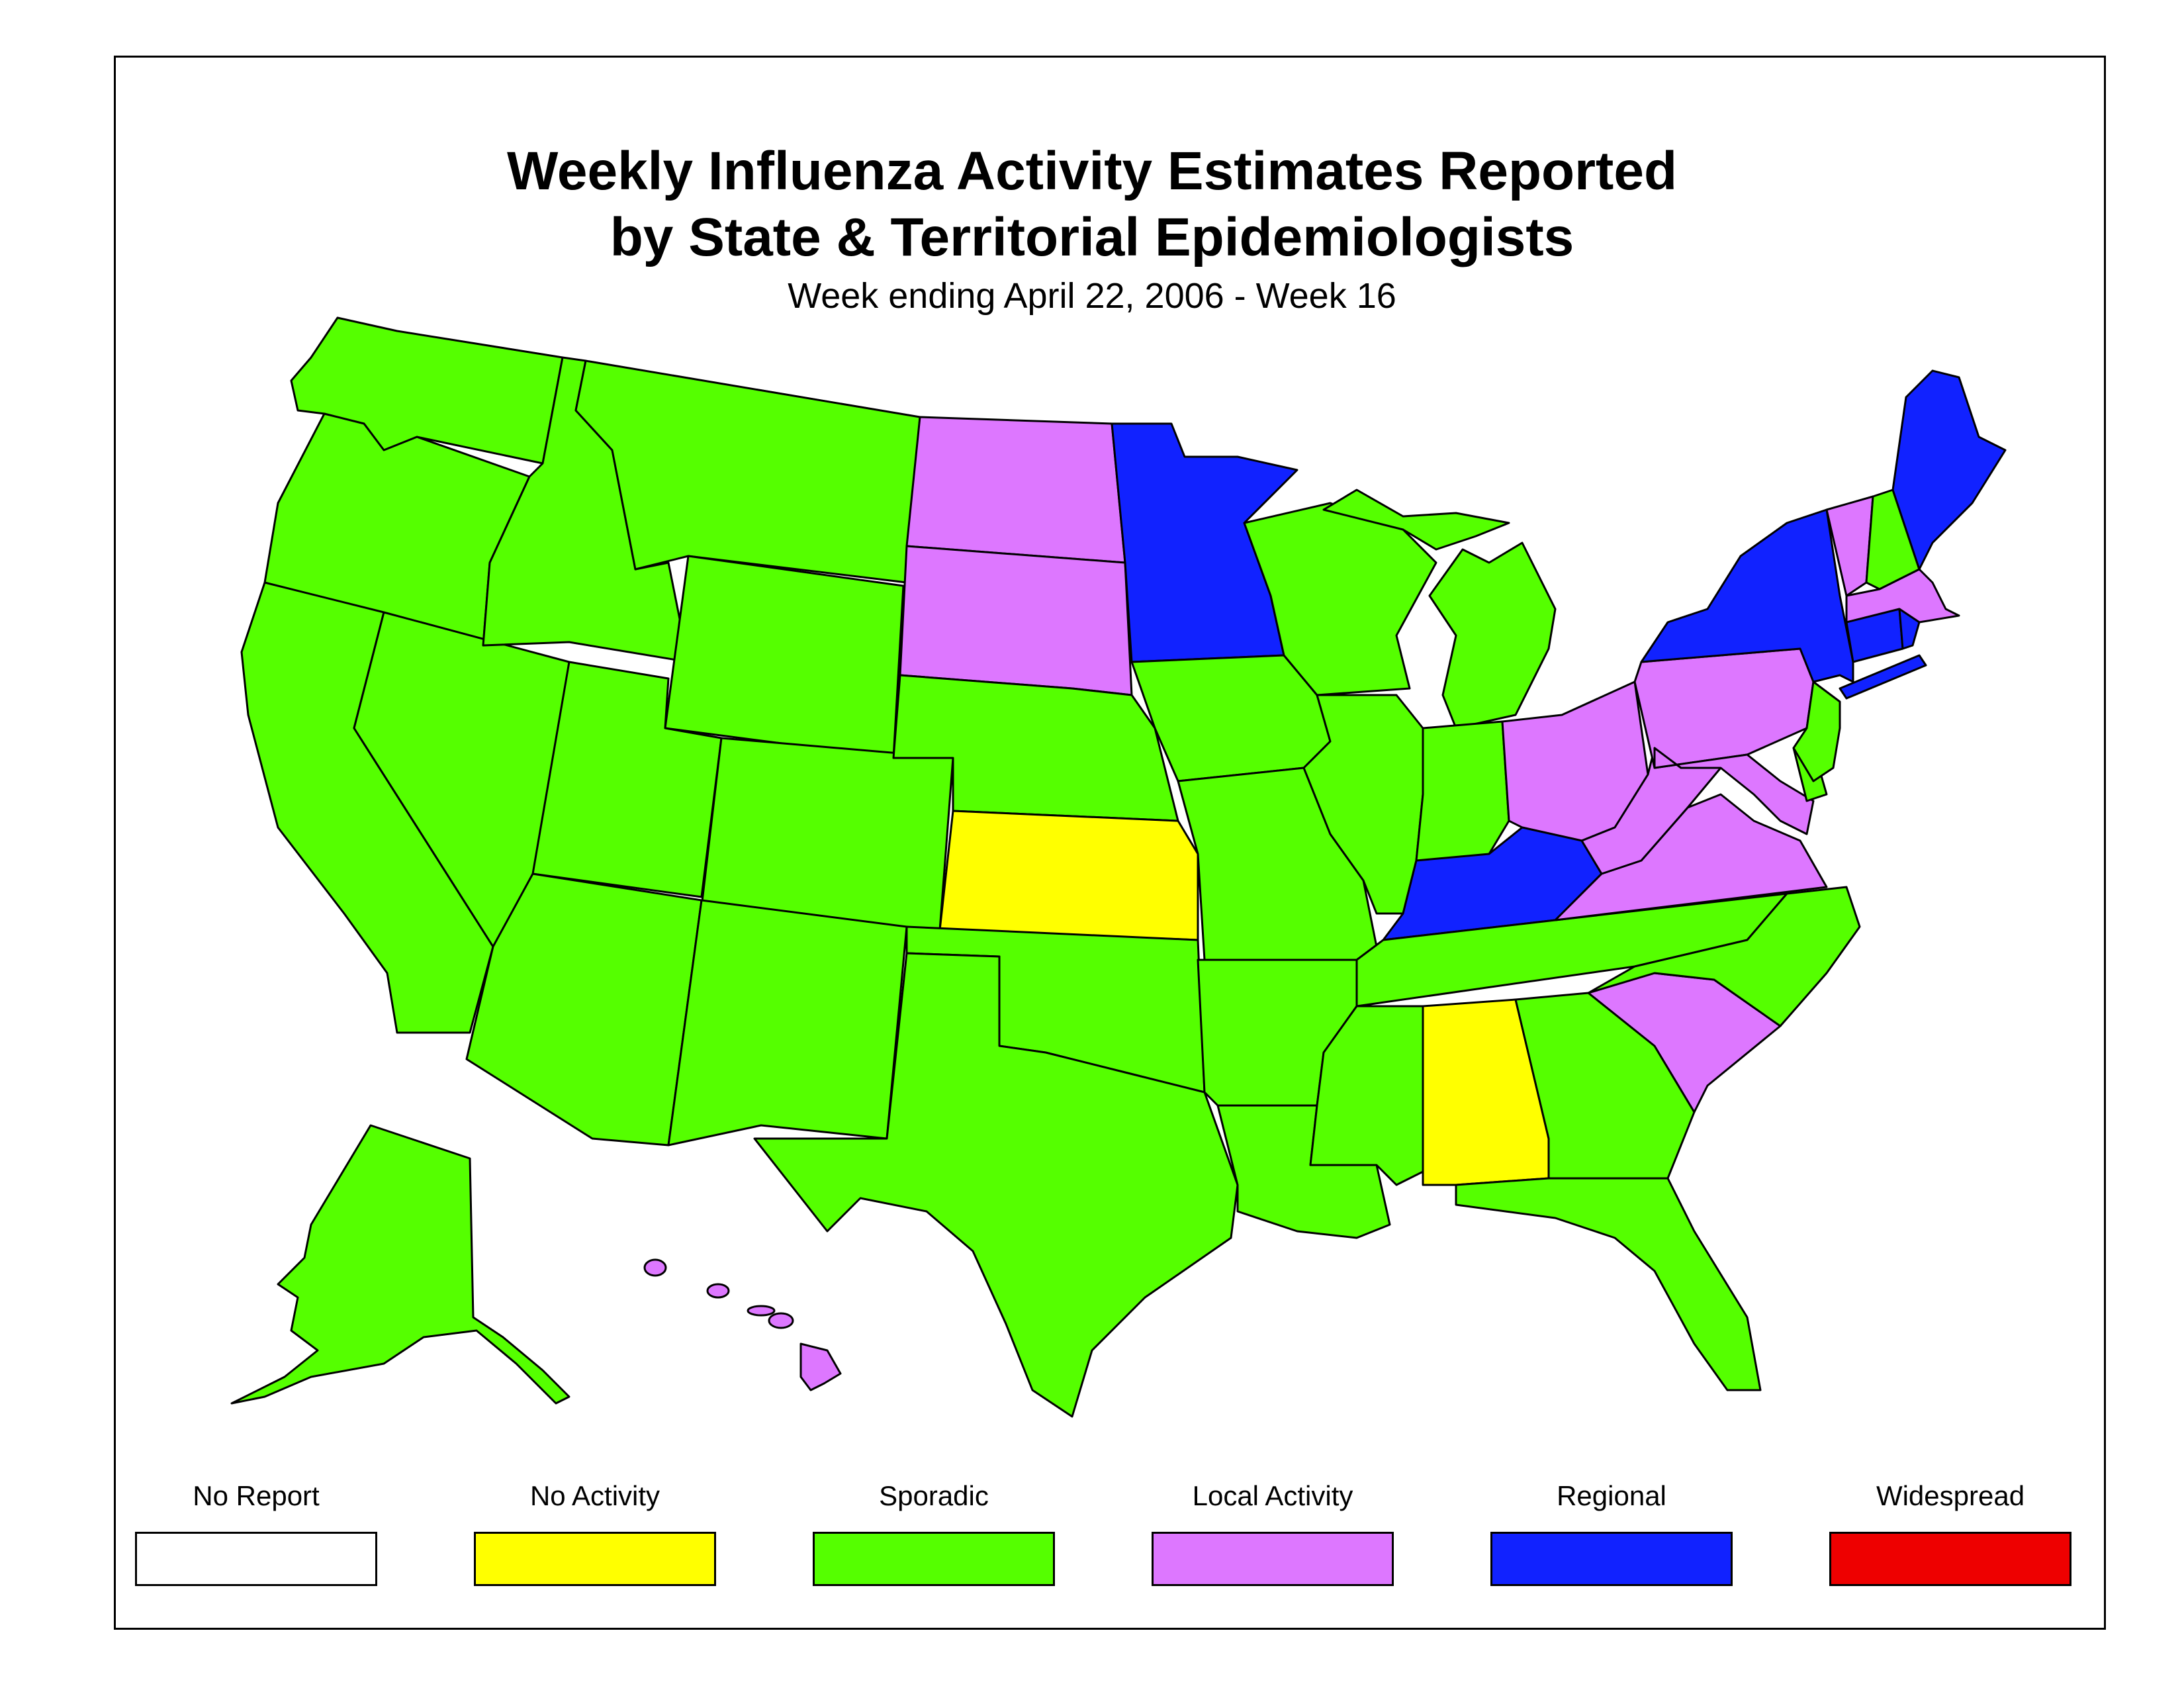  Describe the element at coordinates (1883, 677) in the screenshot. I see `state-ny-li` at that location.